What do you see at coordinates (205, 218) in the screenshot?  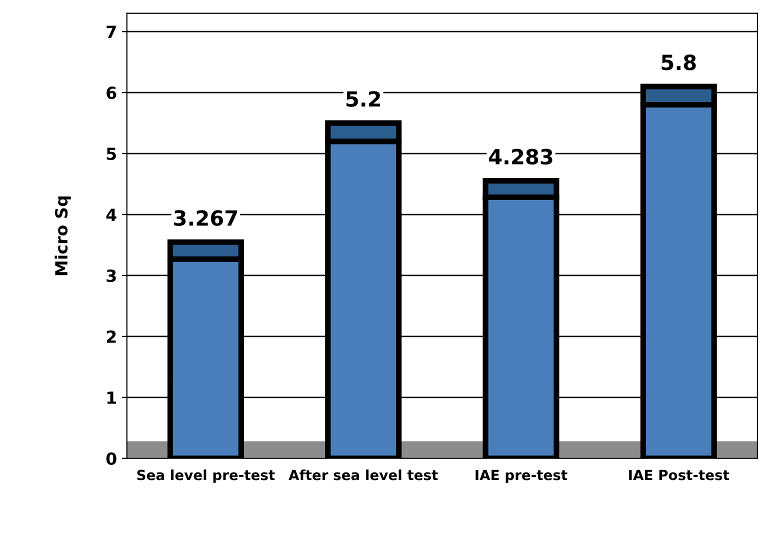 I see `data-label: 3.267` at bounding box center [205, 218].